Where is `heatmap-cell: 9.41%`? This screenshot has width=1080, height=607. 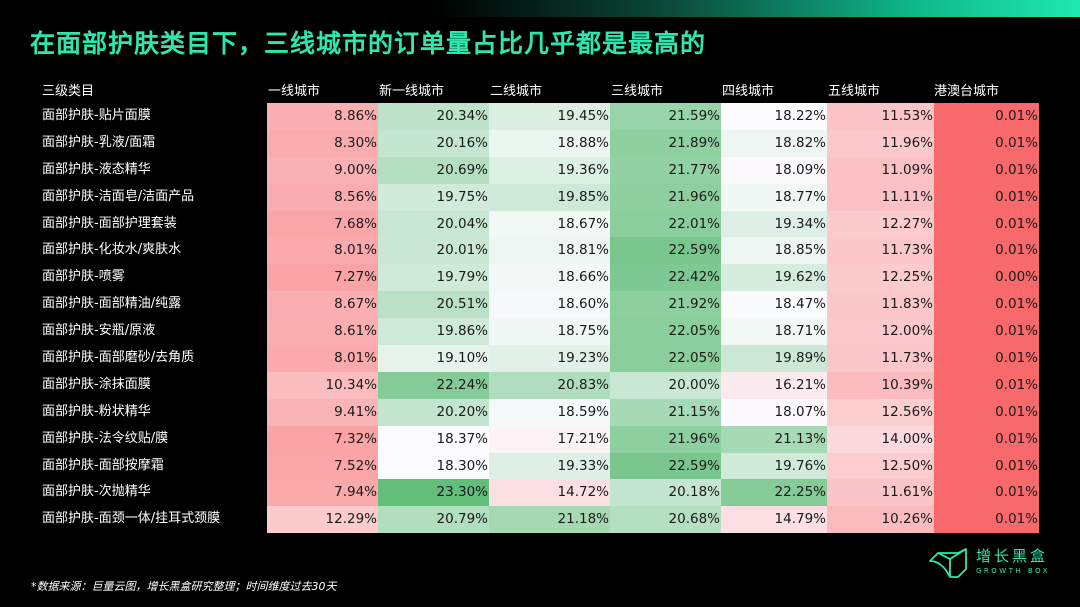 heatmap-cell: 9.41% is located at coordinates (322, 412).